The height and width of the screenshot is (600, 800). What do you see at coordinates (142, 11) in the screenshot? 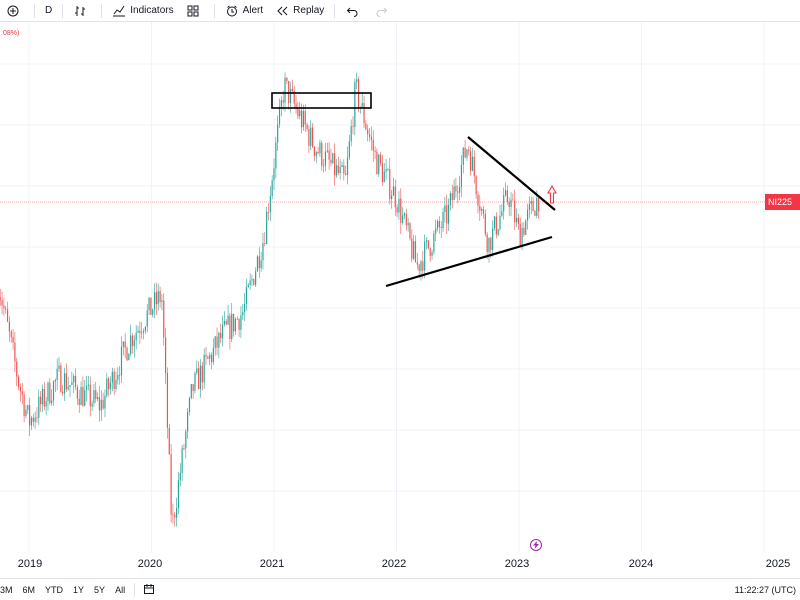
I see `indicators-button: Indicators` at bounding box center [142, 11].